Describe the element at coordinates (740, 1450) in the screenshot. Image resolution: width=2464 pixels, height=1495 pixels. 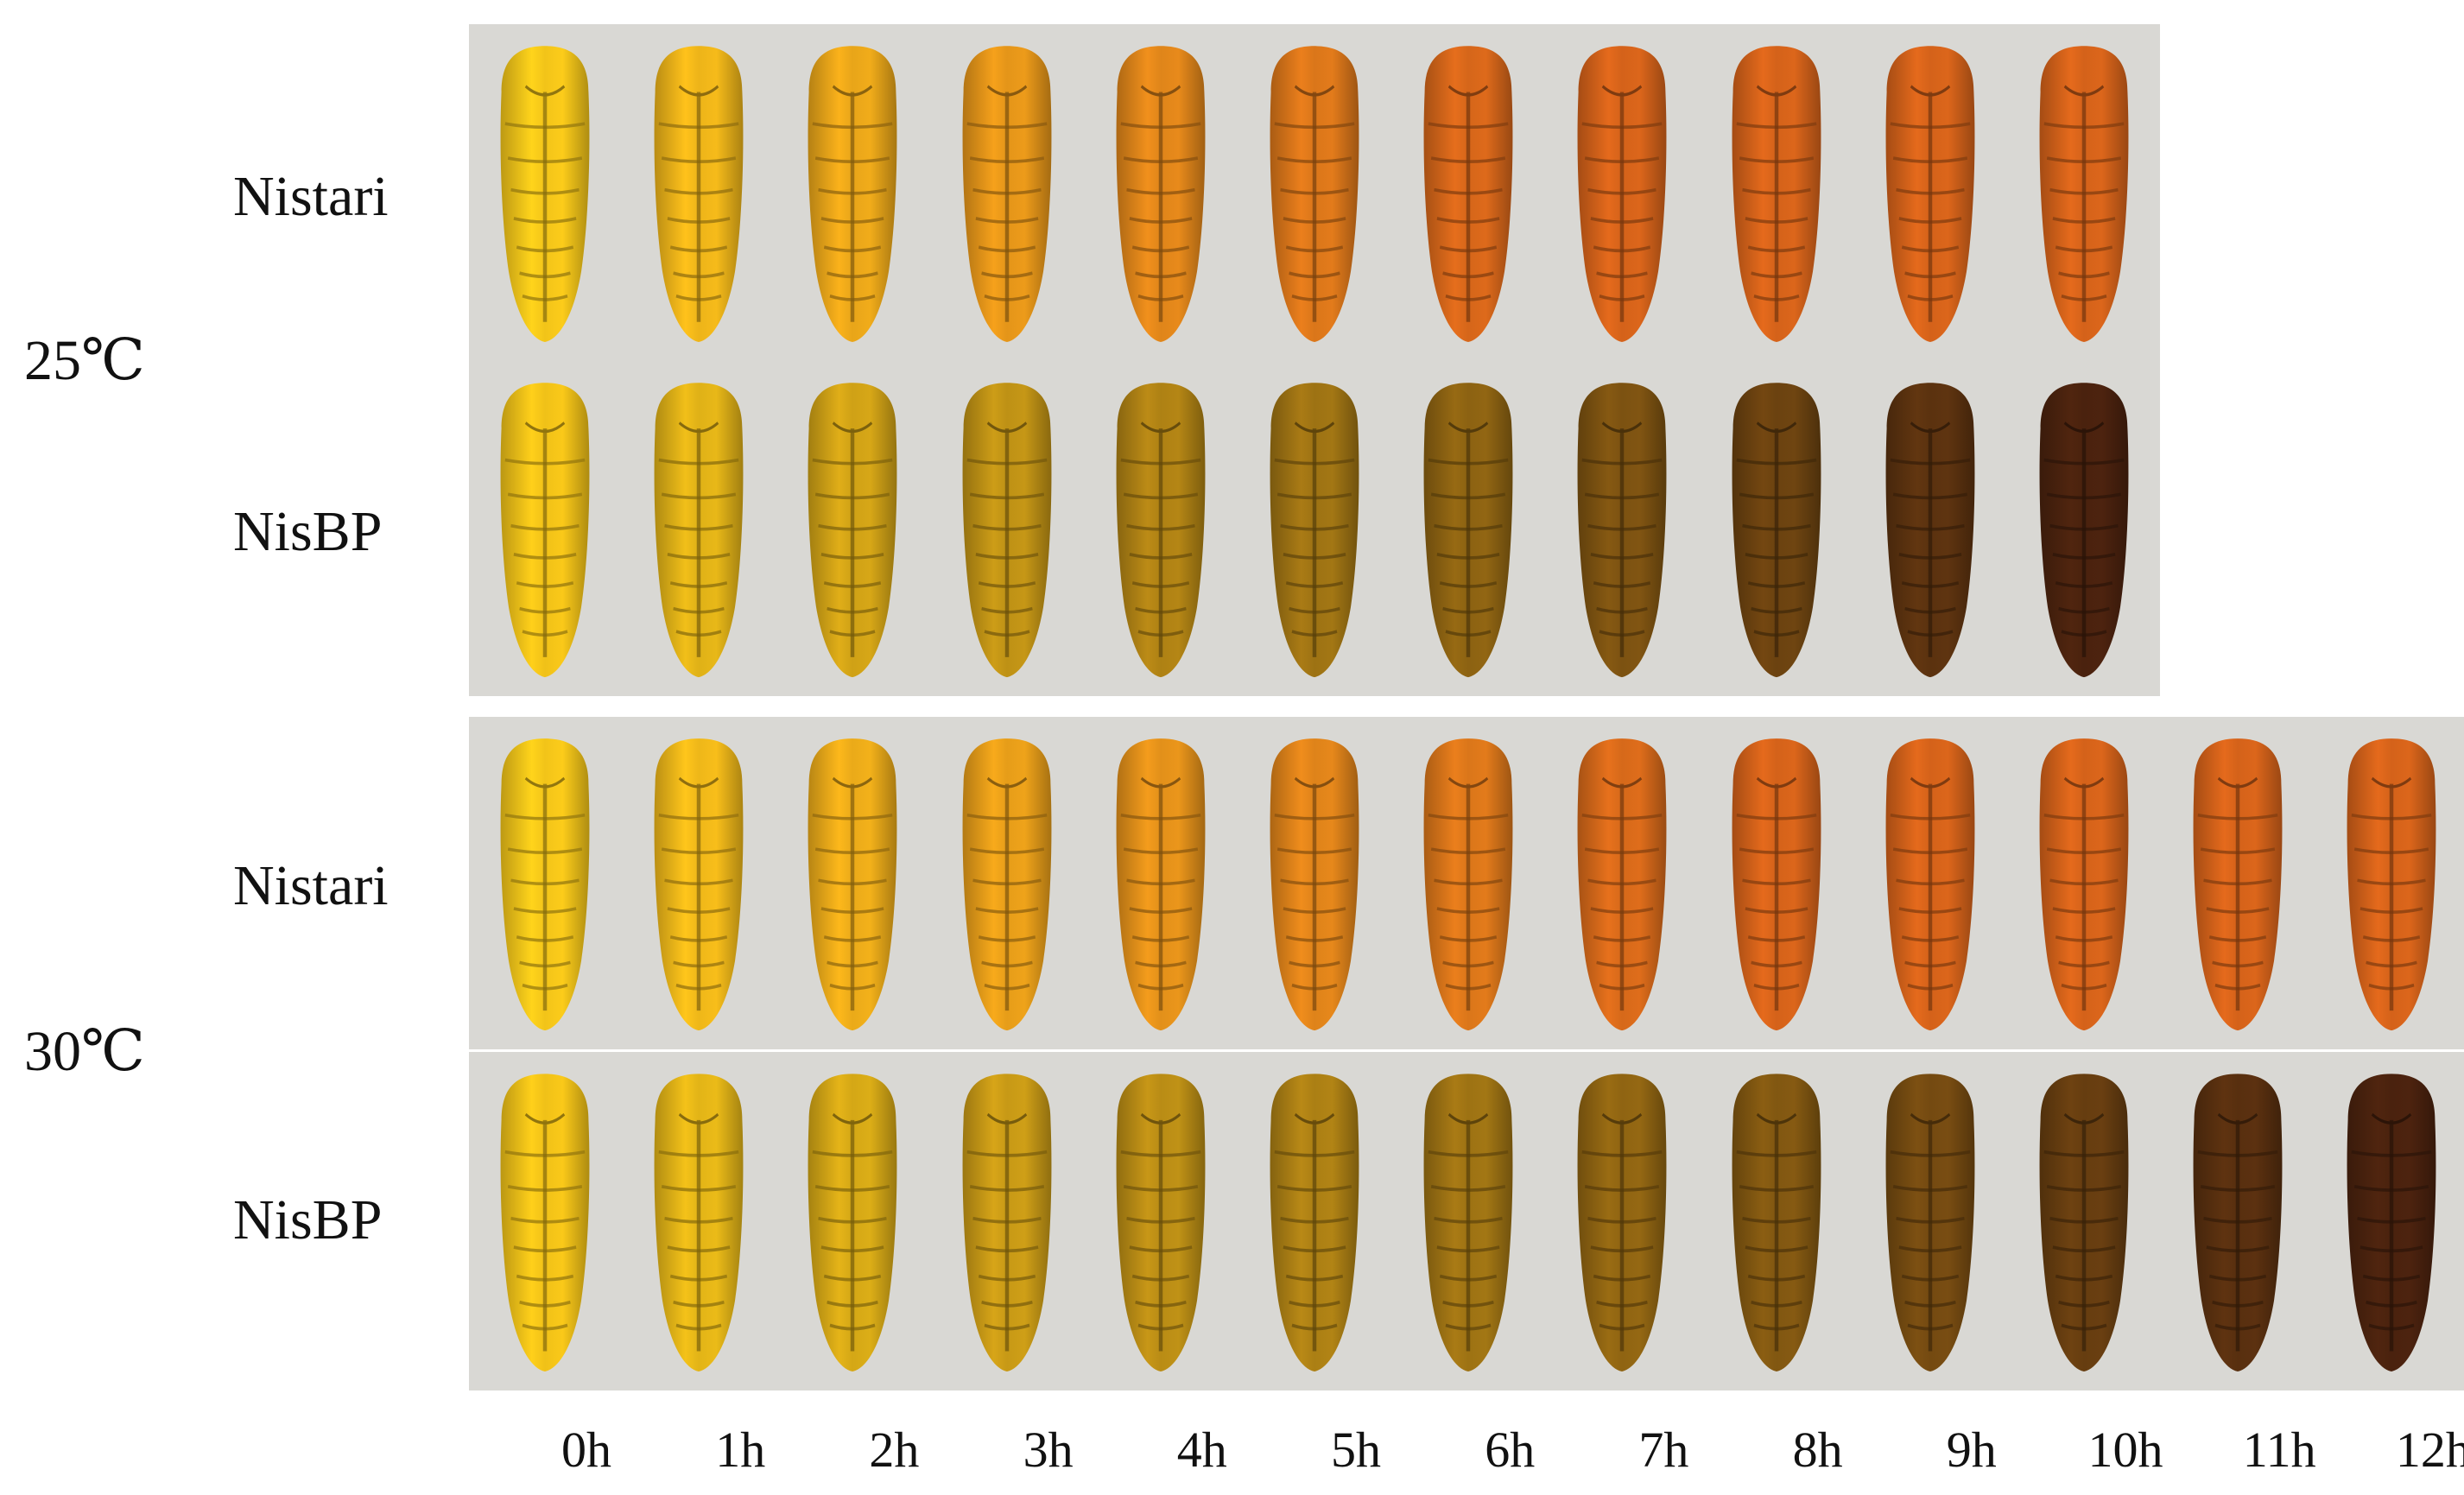
I see `time-label: 1h` at that location.